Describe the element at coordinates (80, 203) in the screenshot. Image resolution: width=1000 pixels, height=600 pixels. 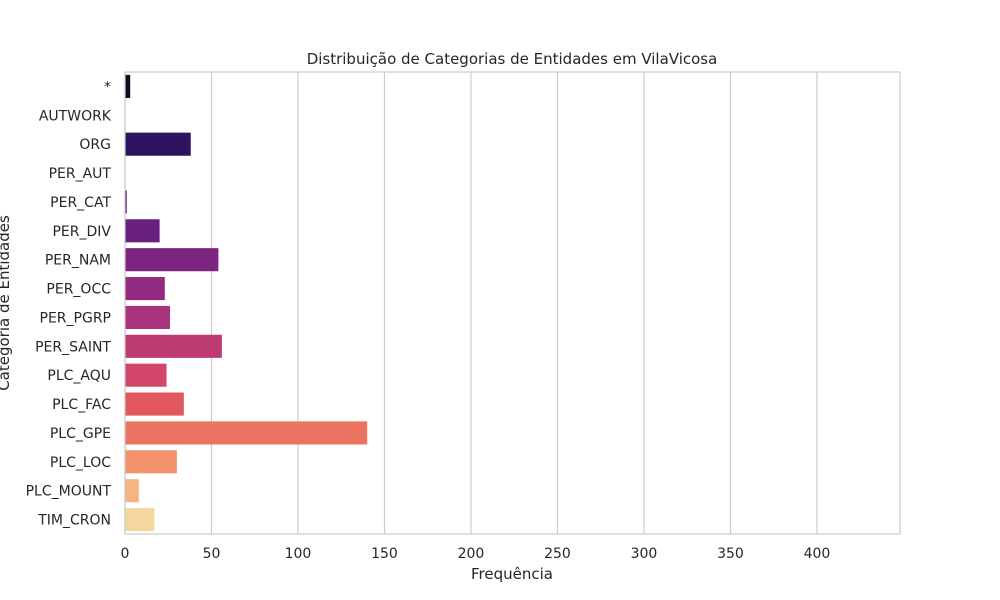
I see `y-tick-label: PER_CAT` at that location.